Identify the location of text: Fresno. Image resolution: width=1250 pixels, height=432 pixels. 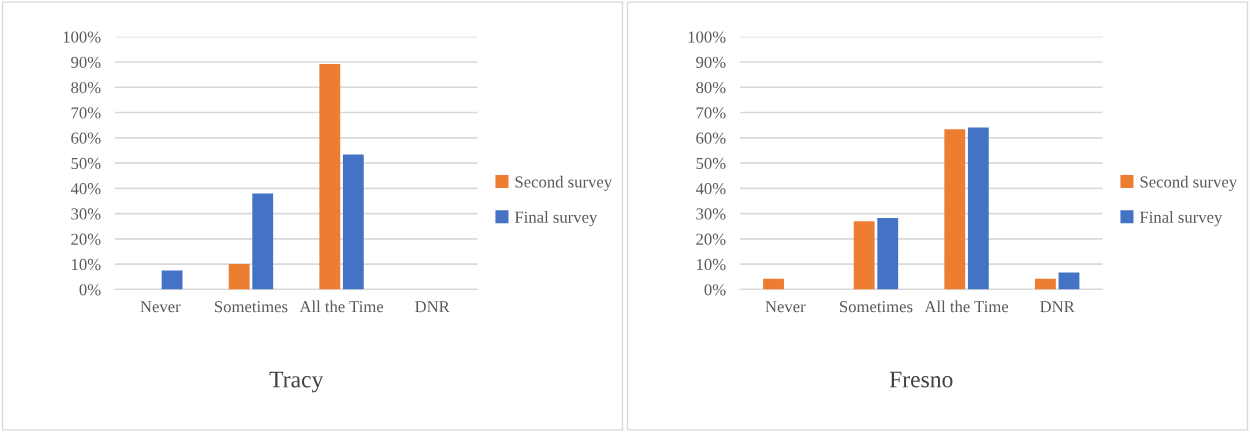
(921, 379).